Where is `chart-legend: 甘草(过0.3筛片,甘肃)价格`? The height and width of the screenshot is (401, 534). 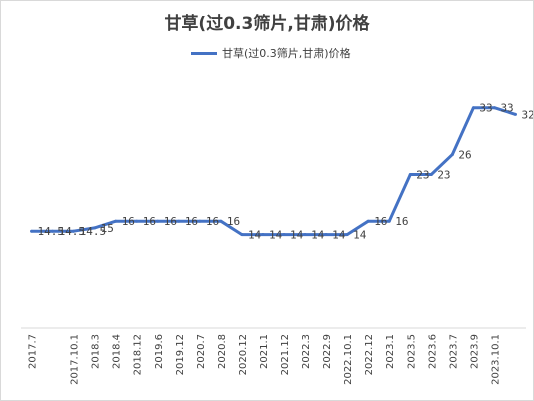
chart-legend: 甘草(过0.3筛片,甘肃)价格 is located at coordinates (267, 53).